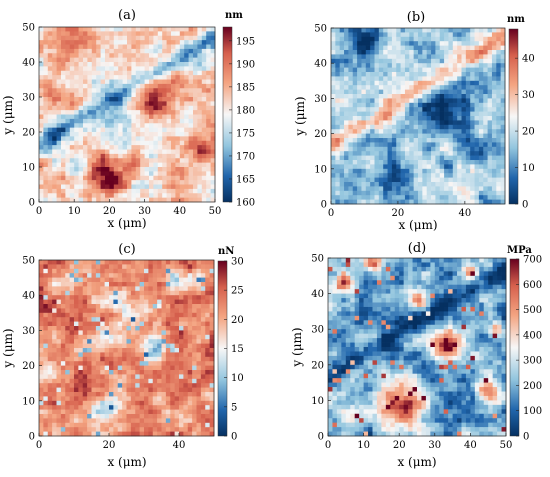  What do you see at coordinates (234, 15) in the screenshot?
I see `panel-a-colorbar-unit: nm` at bounding box center [234, 15].